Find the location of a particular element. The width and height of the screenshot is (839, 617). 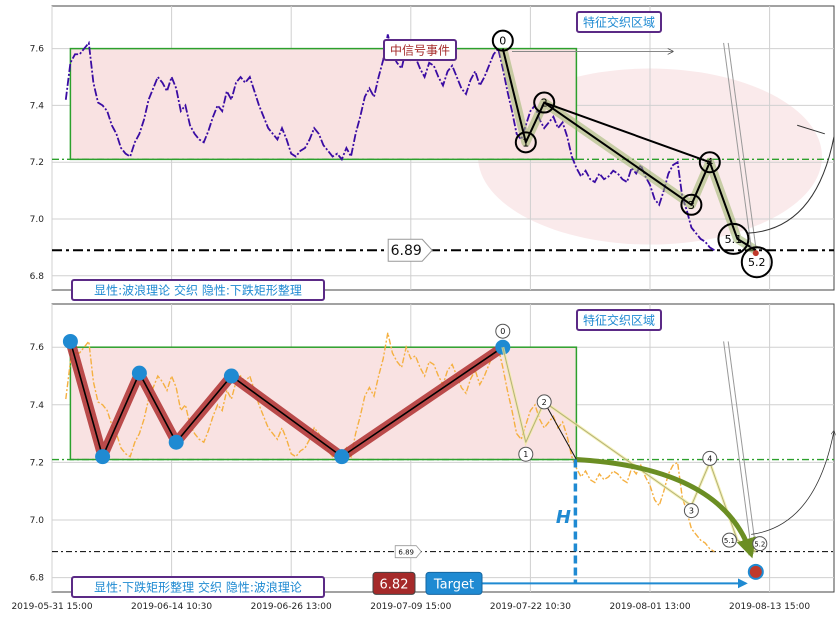

wave-line is located at coordinates (629, 150).